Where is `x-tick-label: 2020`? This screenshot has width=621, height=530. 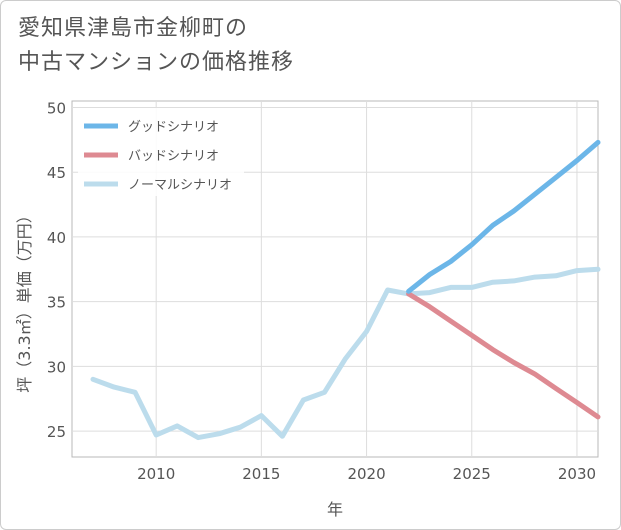
x-tick-label: 2020 is located at coordinates (366, 474).